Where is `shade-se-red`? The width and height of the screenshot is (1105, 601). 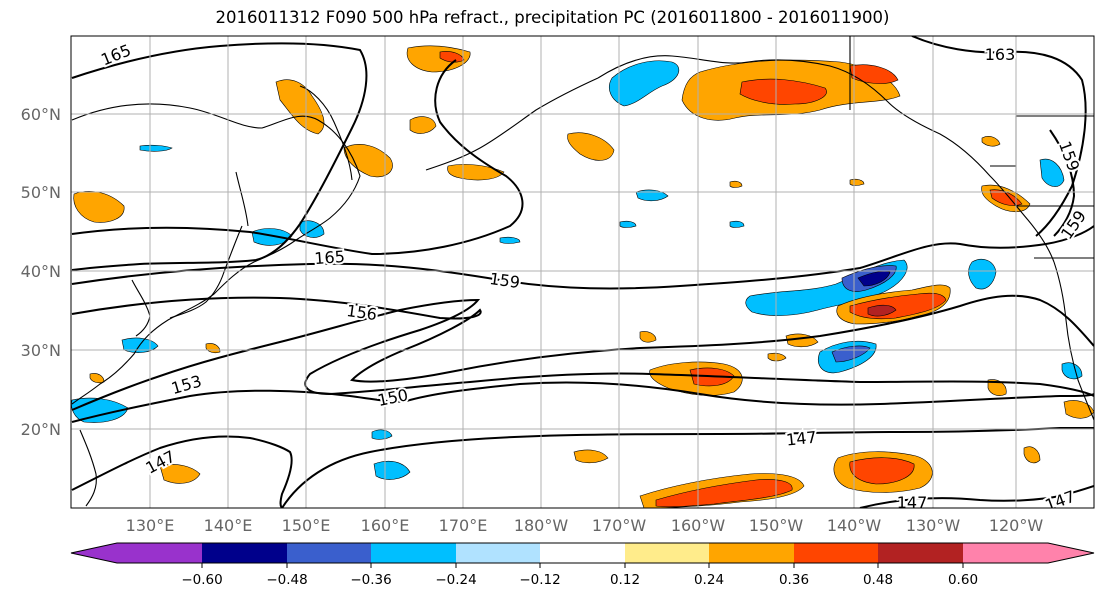 shade-se-red is located at coordinates (882, 471).